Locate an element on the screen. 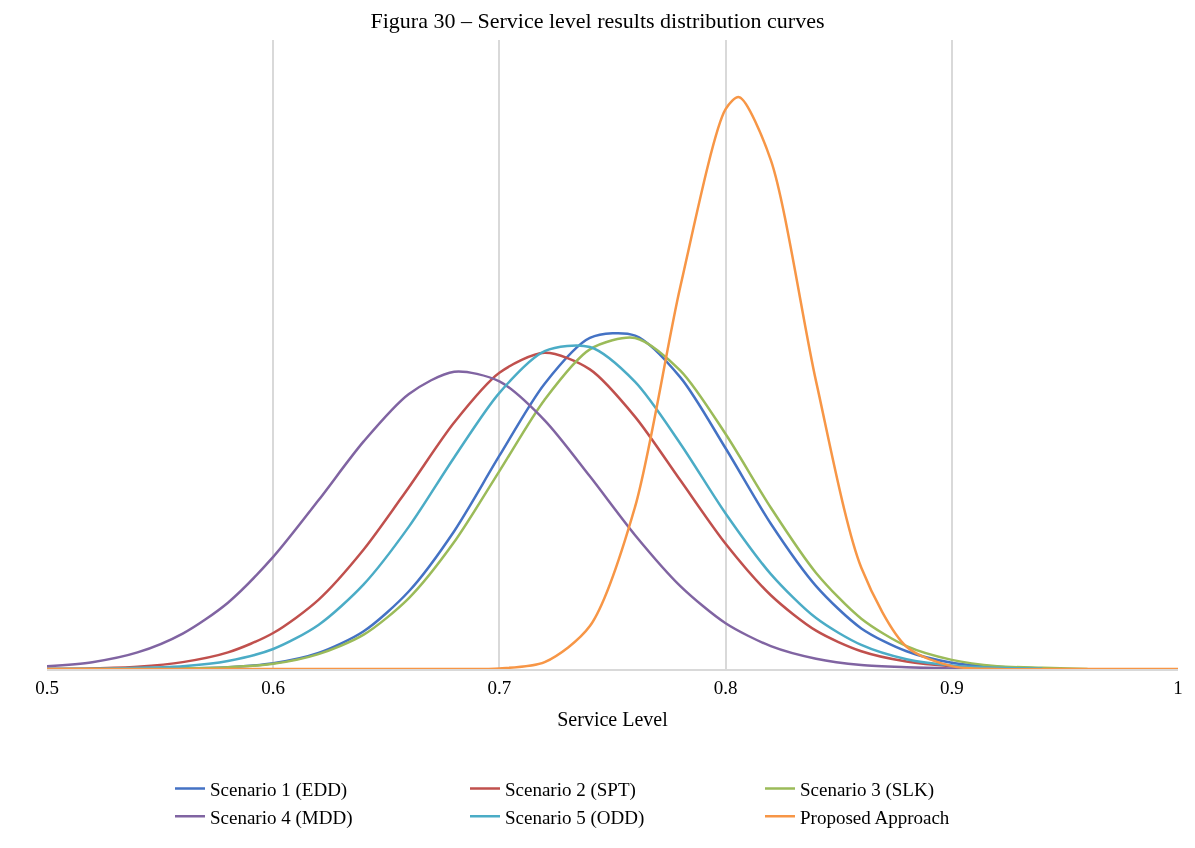 The image size is (1195, 848). legend-label: Scenario 1 (EDD) is located at coordinates (279, 789).